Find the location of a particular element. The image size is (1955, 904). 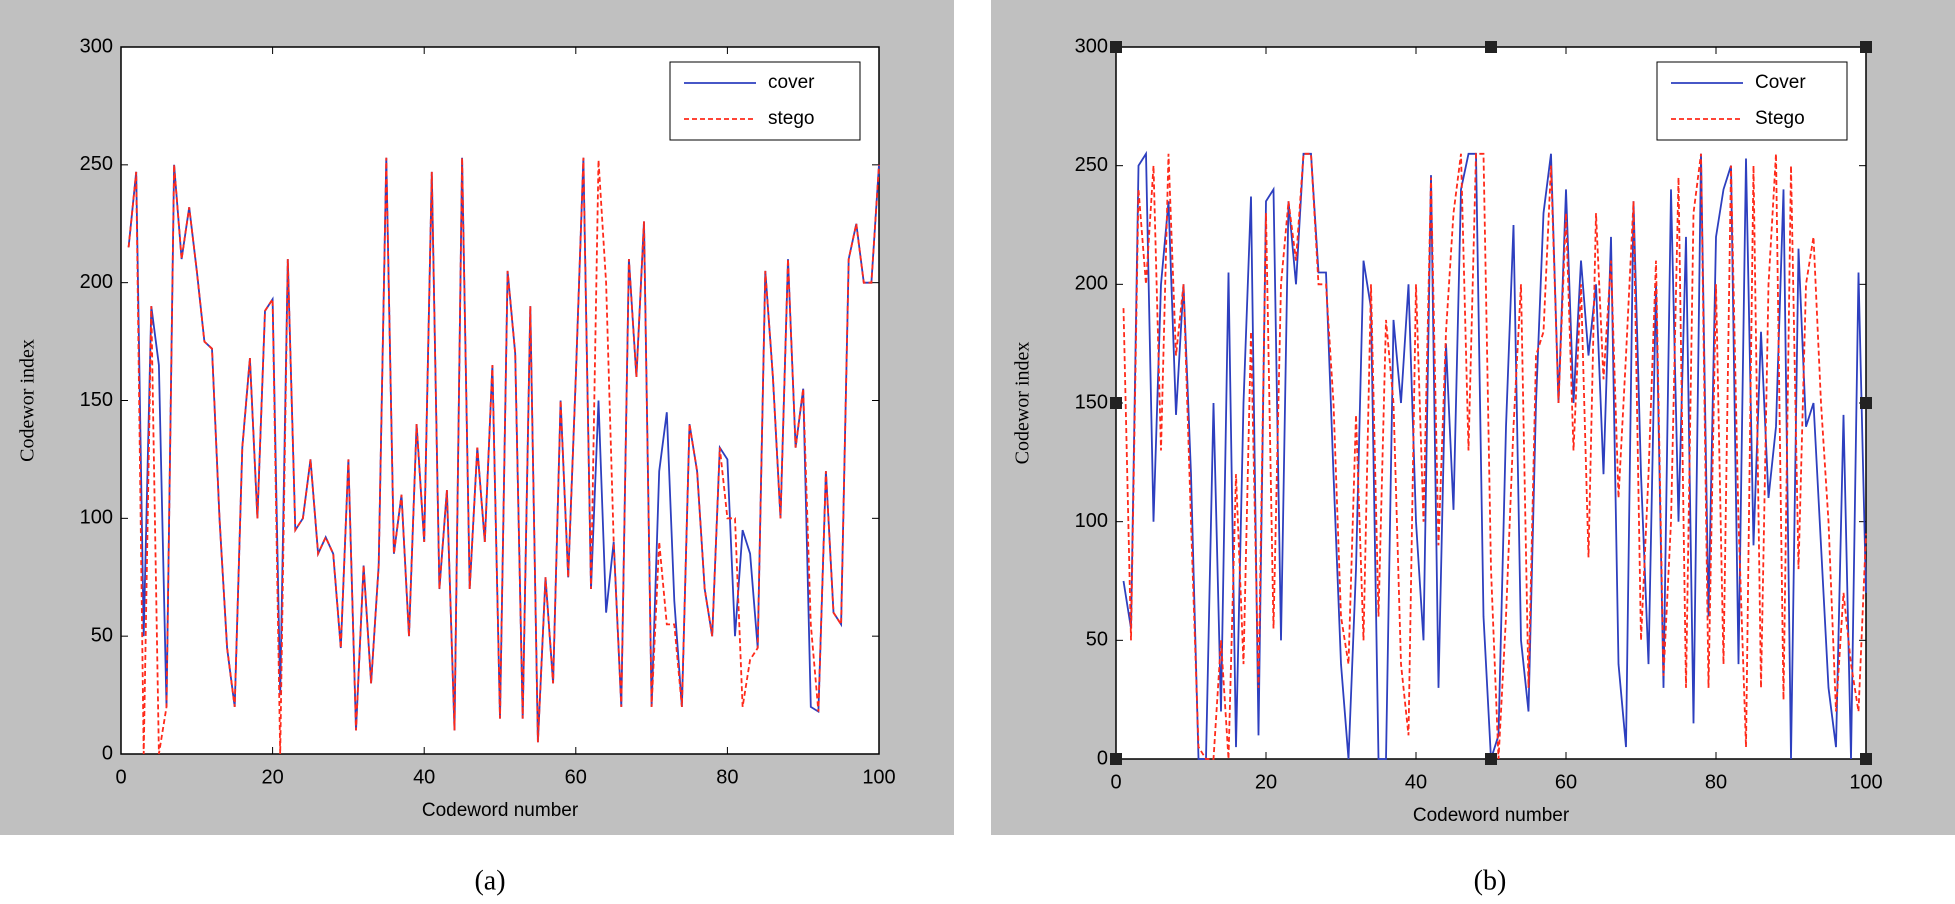

legend-label: Stego is located at coordinates (1780, 118).